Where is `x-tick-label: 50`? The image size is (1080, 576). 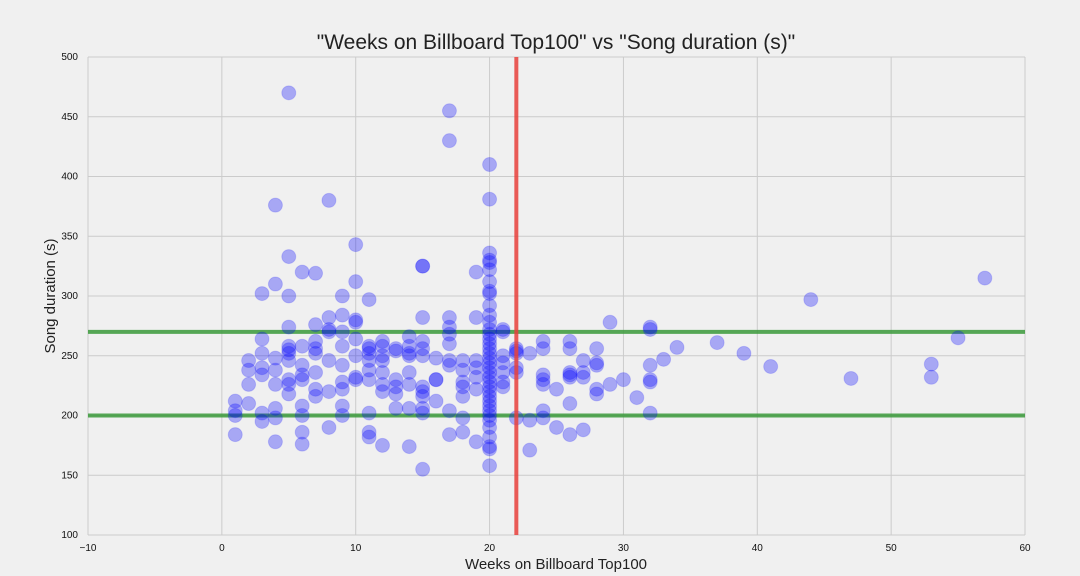
x-tick-label: 50 is located at coordinates (892, 548).